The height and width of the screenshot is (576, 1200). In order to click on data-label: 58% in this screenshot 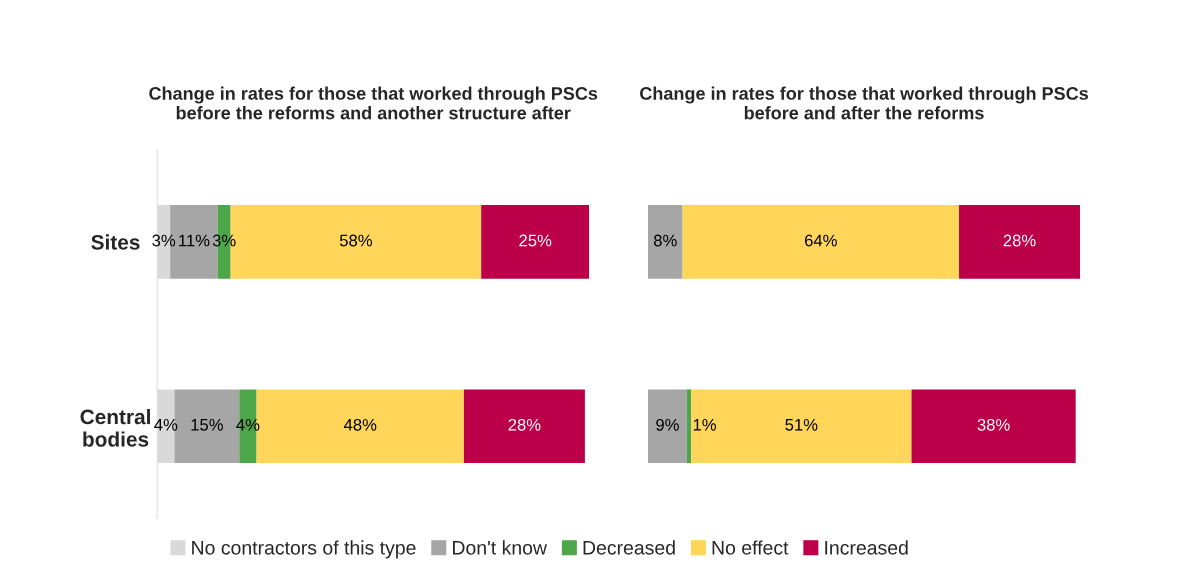, I will do `click(356, 240)`.